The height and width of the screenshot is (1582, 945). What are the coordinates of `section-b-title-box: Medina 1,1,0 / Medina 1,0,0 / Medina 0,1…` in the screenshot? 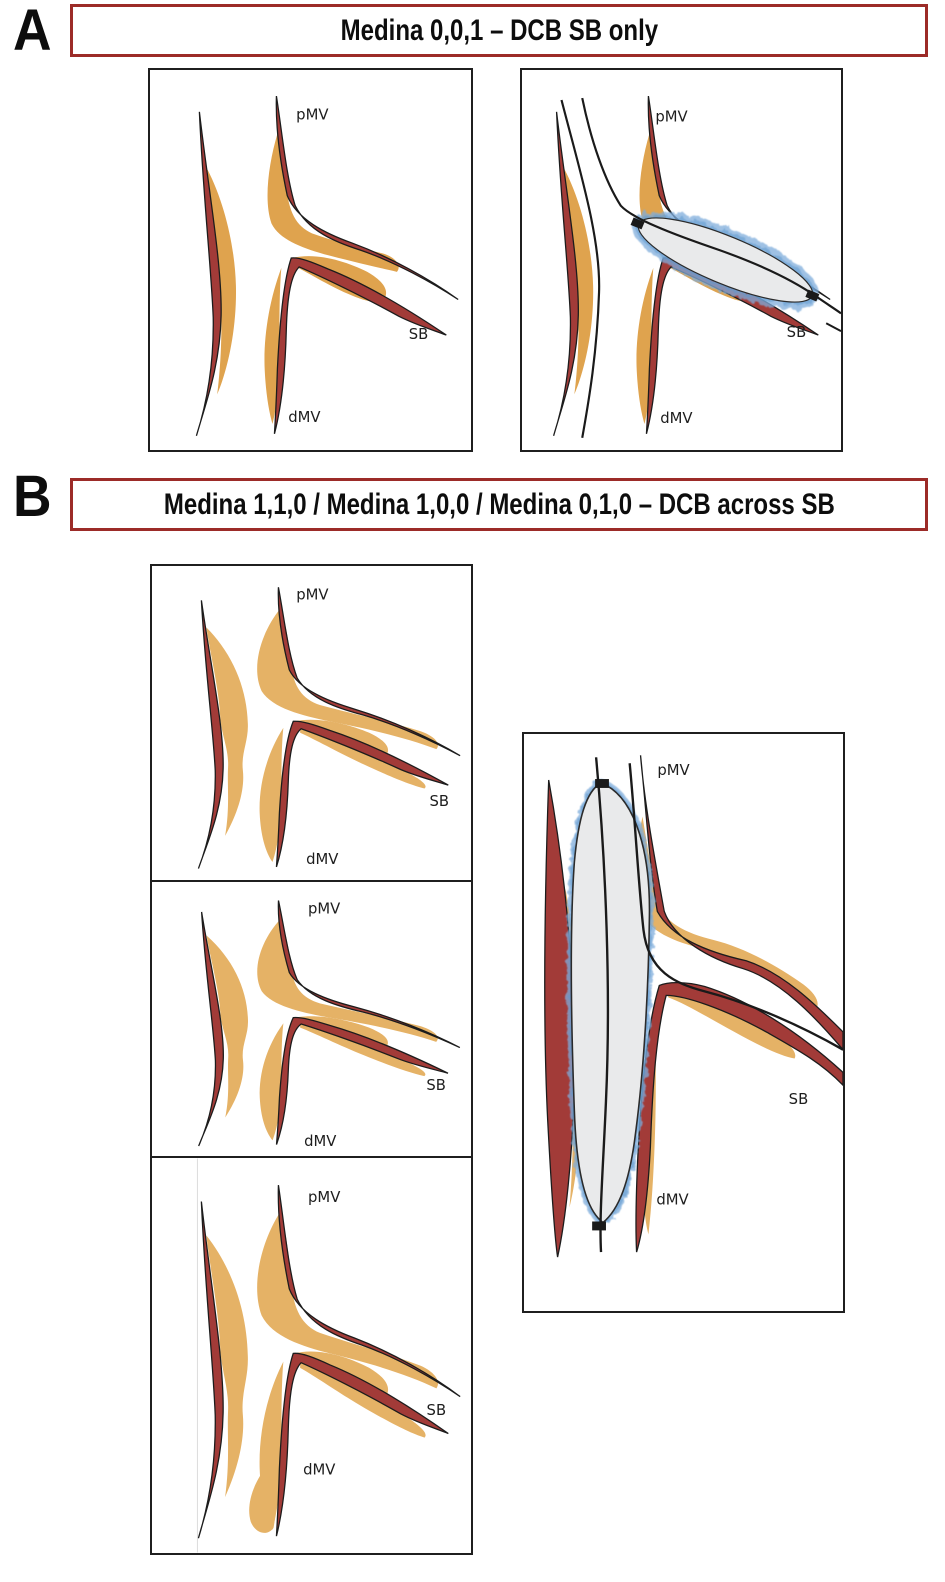 It's located at (499, 504).